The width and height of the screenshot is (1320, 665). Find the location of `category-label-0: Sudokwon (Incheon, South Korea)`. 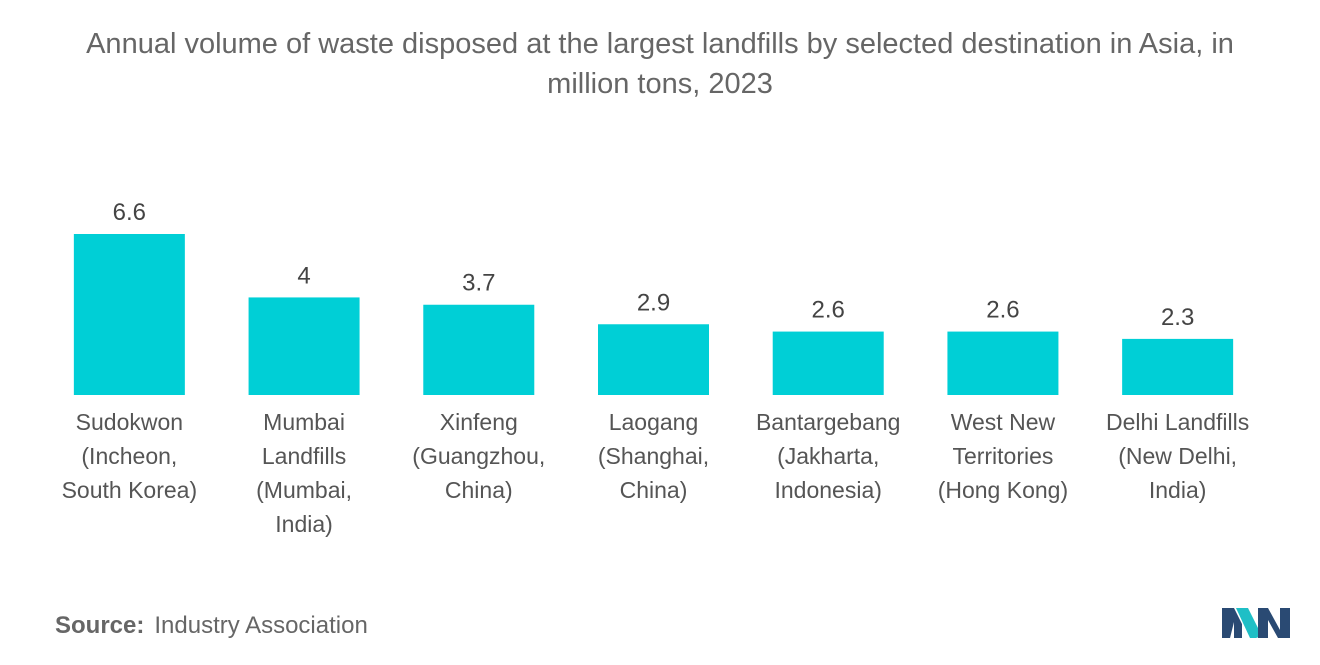

category-label-0: Sudokwon (Incheon, South Korea) is located at coordinates (130, 456).